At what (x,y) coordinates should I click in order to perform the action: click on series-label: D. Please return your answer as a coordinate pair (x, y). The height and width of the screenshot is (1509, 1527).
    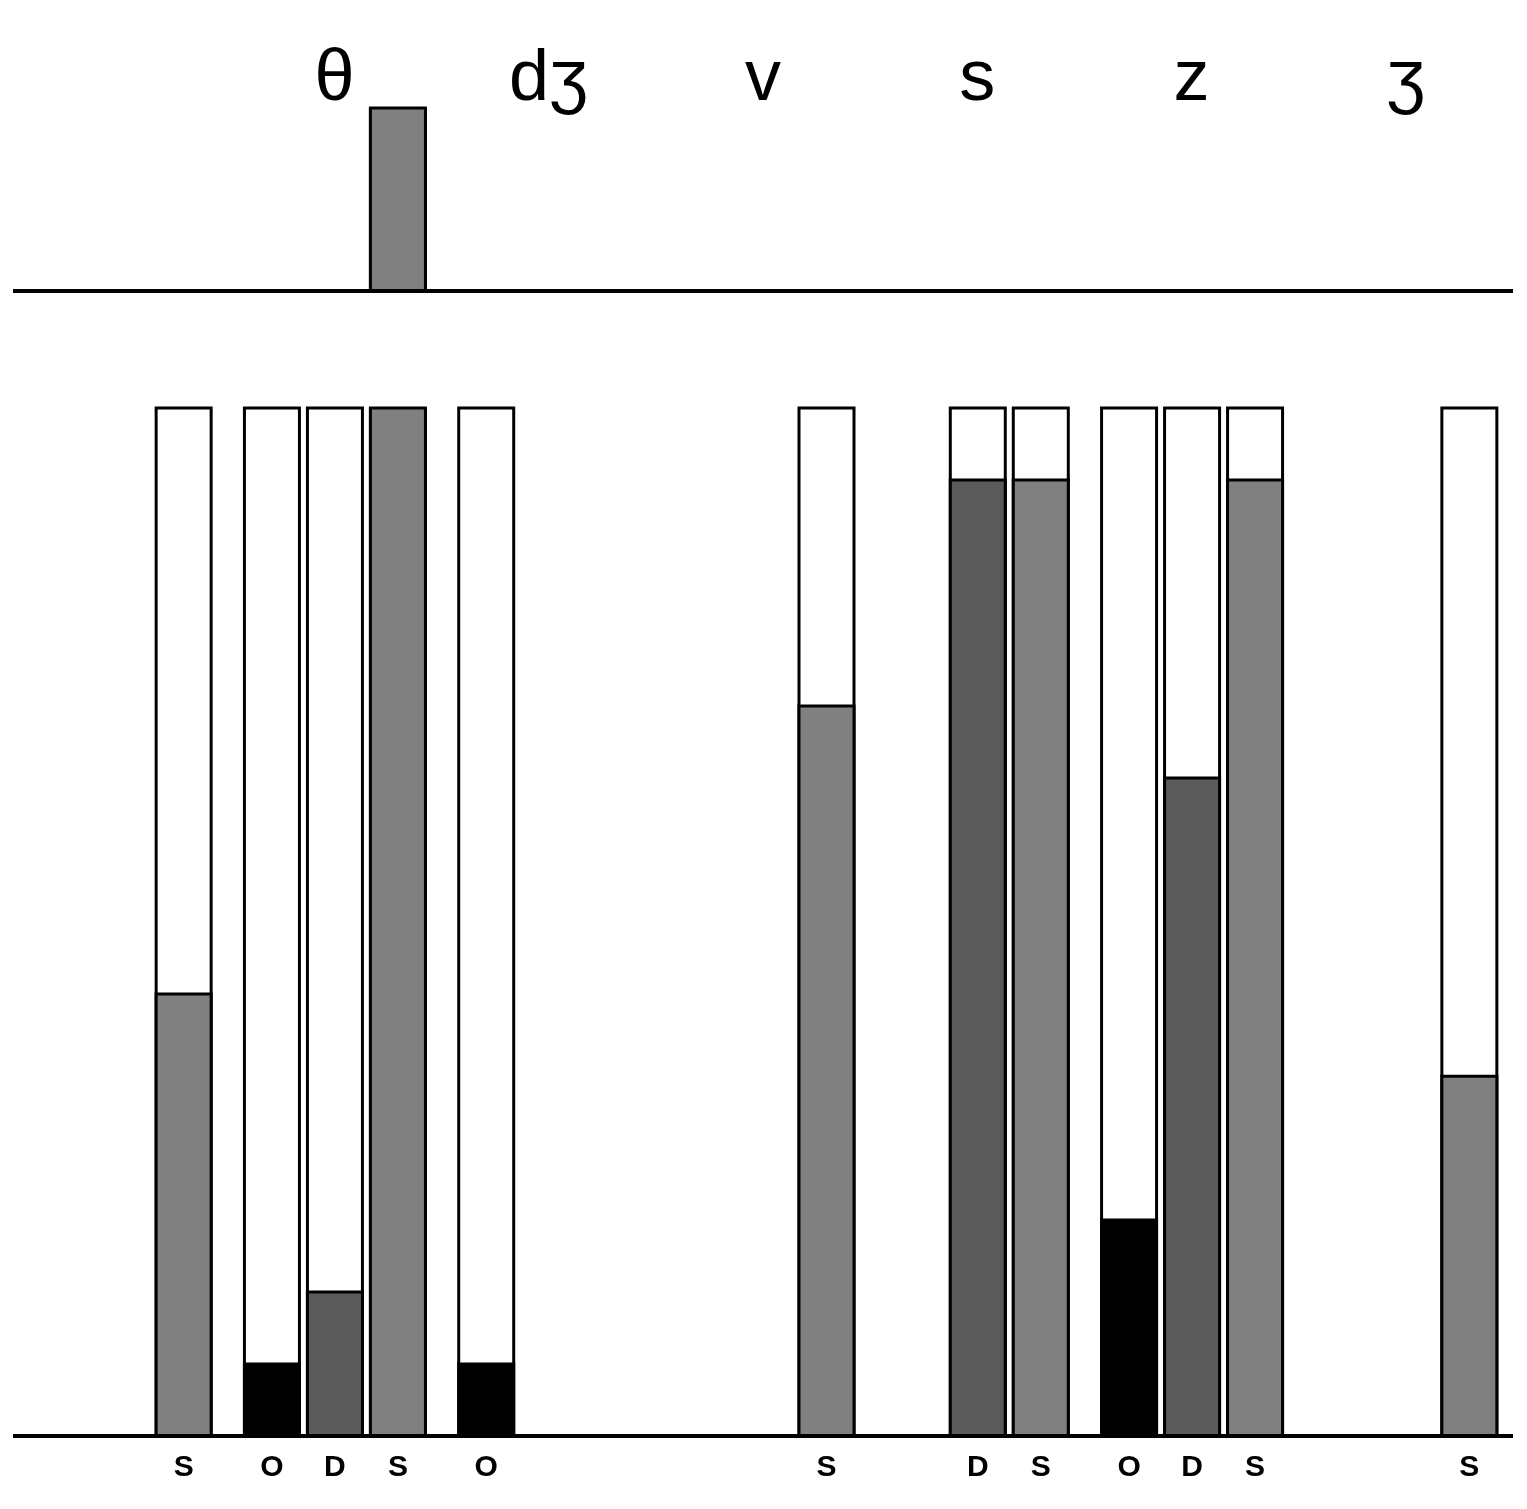
    Looking at the image, I should click on (335, 1465).